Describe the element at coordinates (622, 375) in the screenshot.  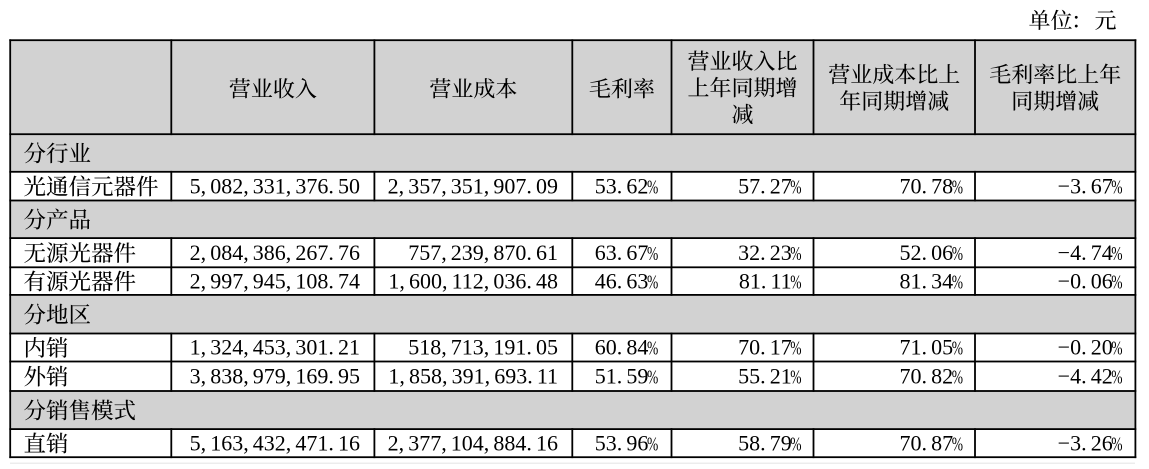
I see `svg-text:51.59: 51. 59` at that location.